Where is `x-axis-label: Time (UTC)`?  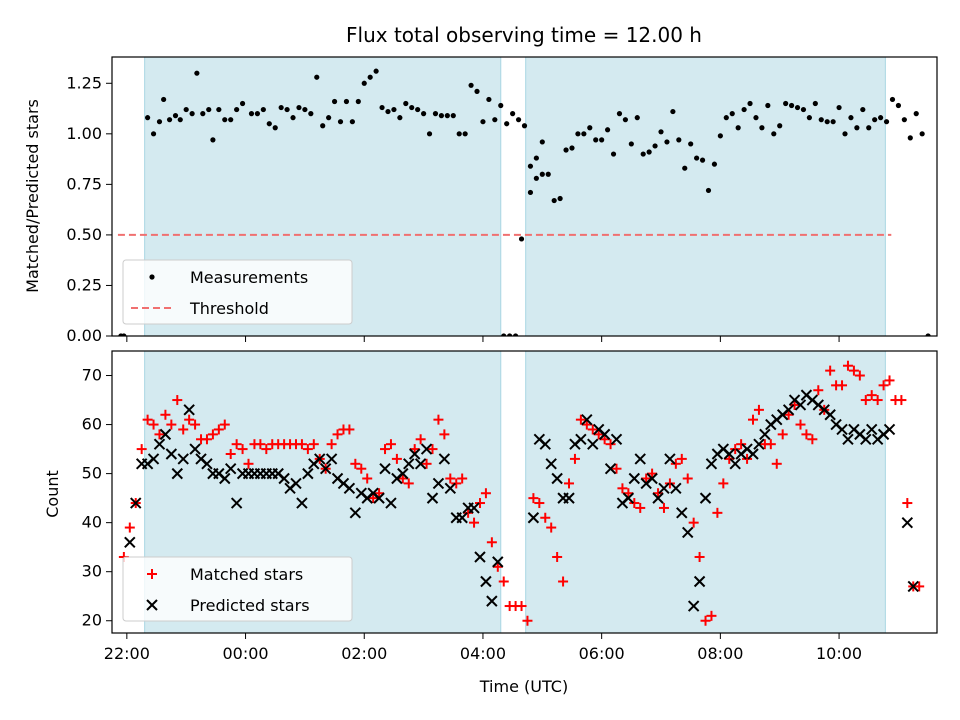 x-axis-label: Time (UTC) is located at coordinates (523, 686).